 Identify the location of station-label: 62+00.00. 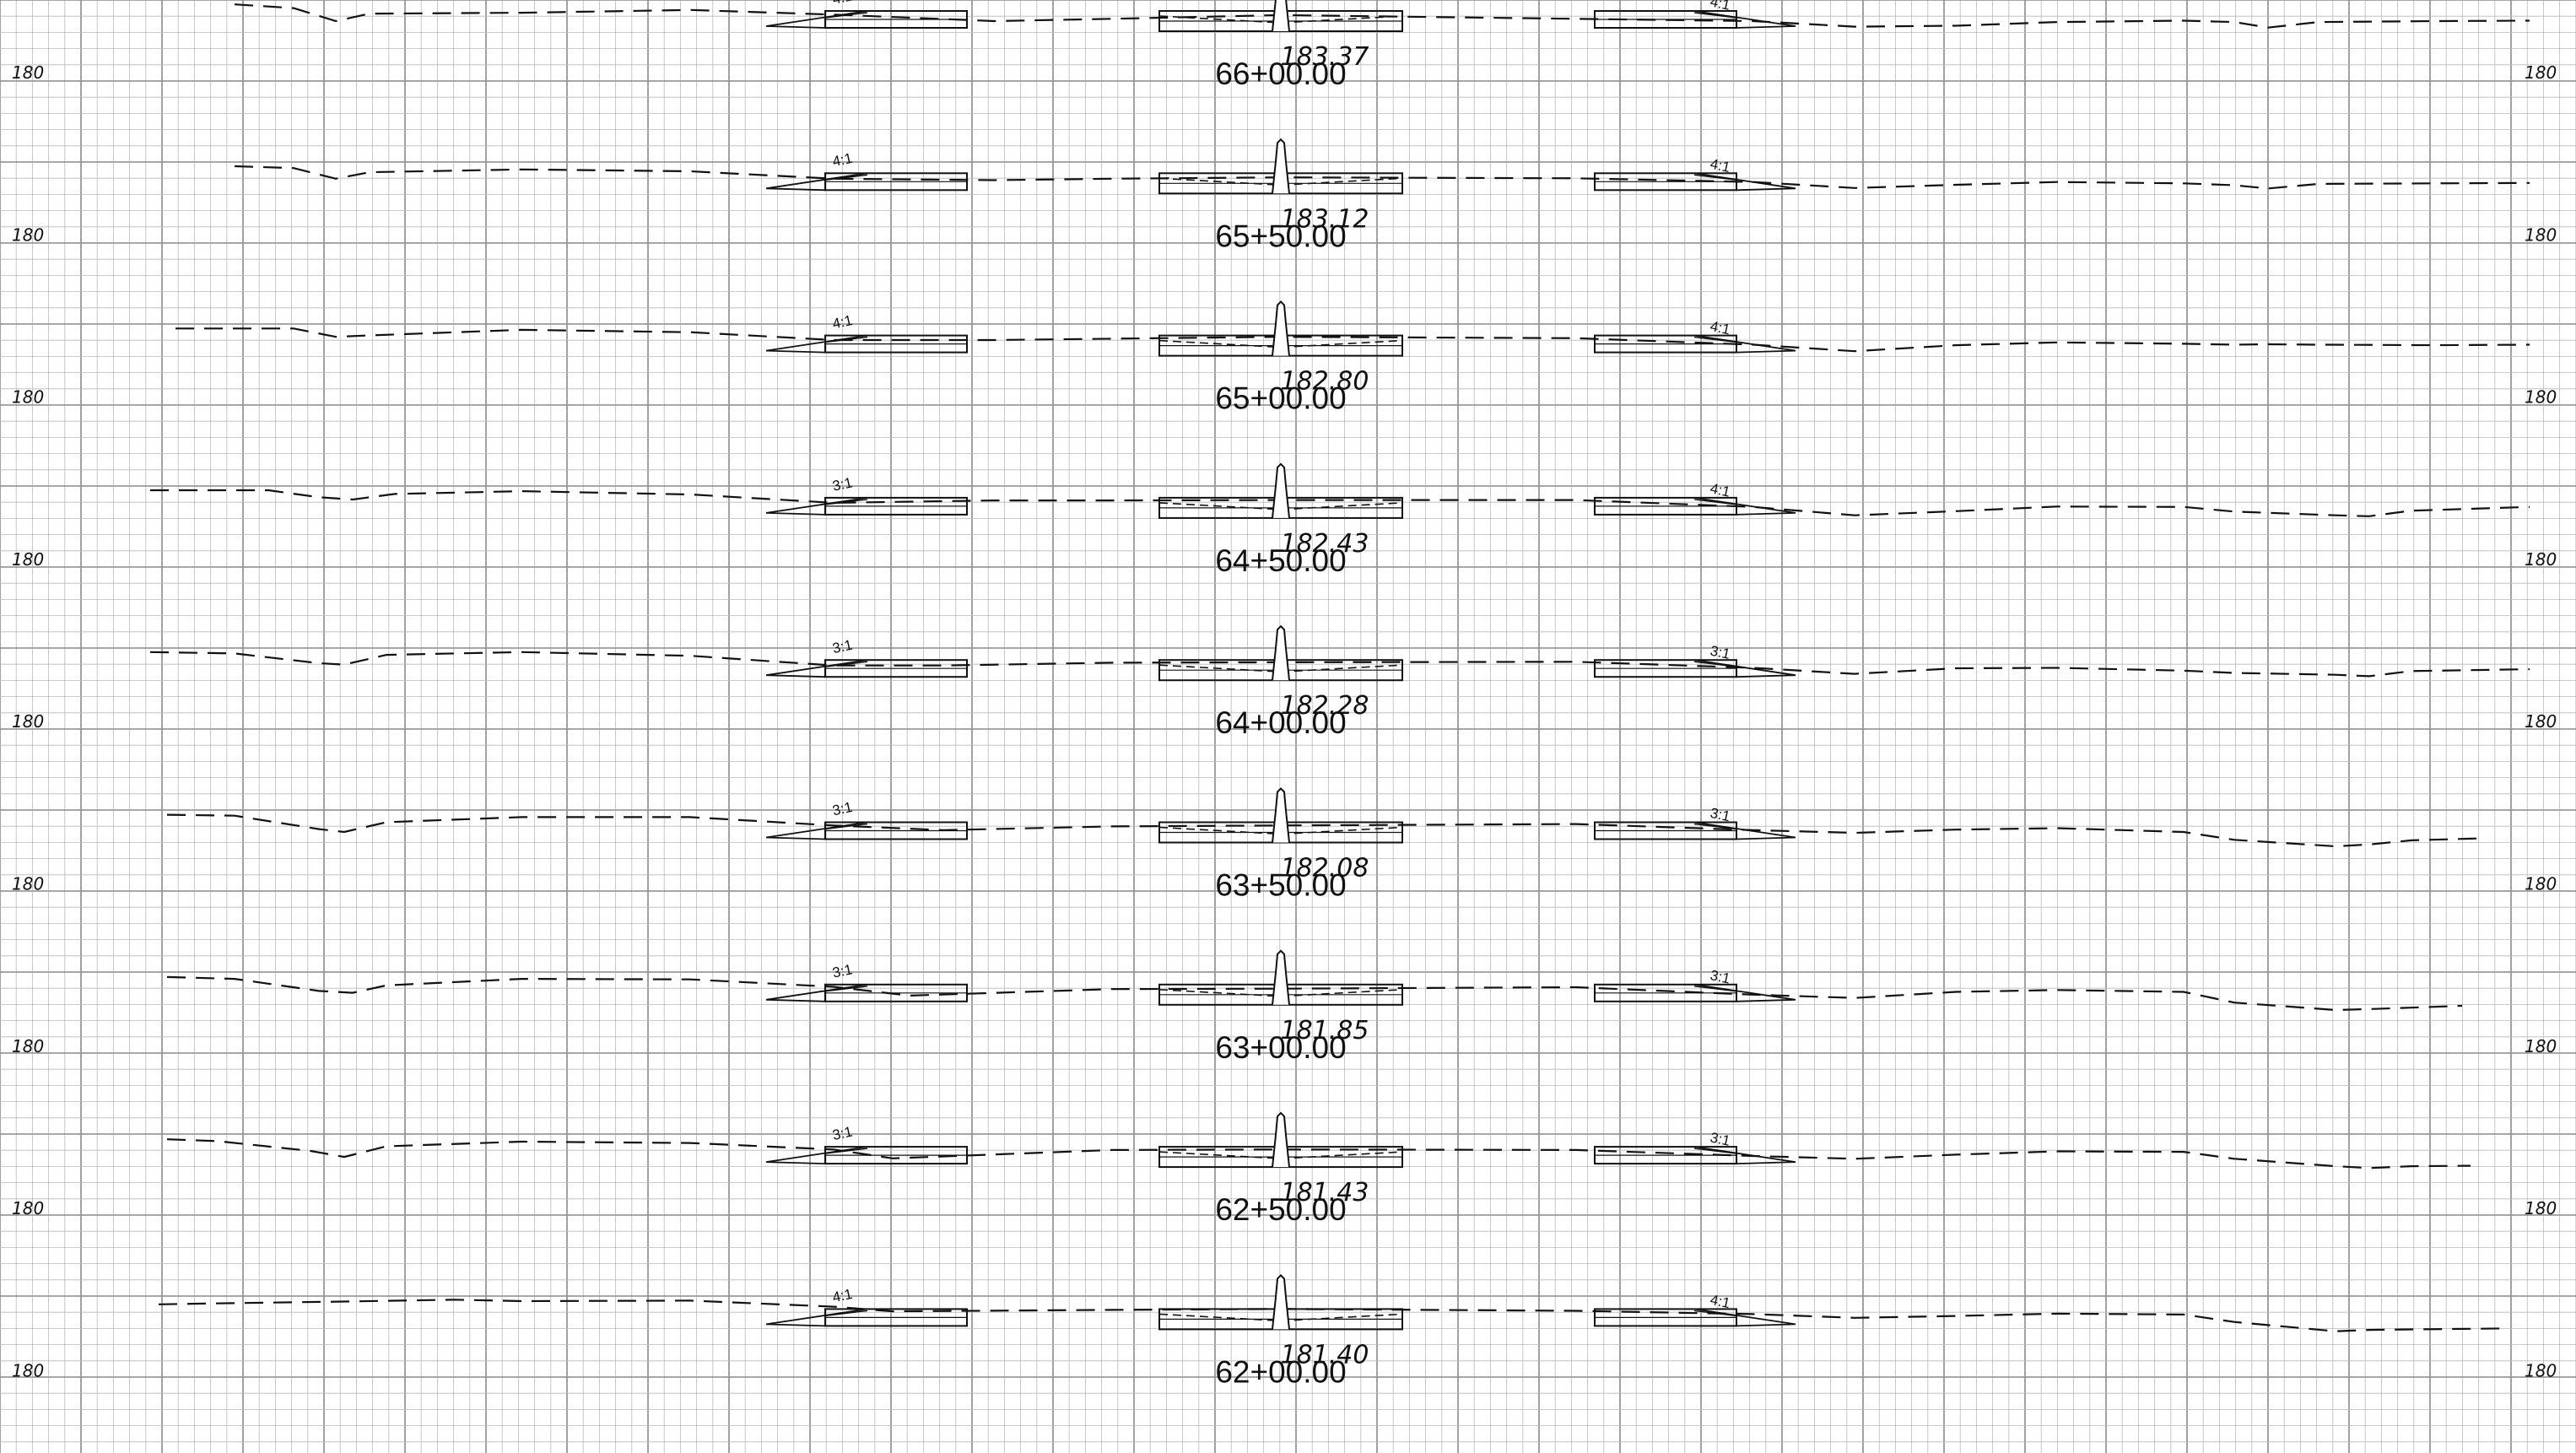
(1280, 1371).